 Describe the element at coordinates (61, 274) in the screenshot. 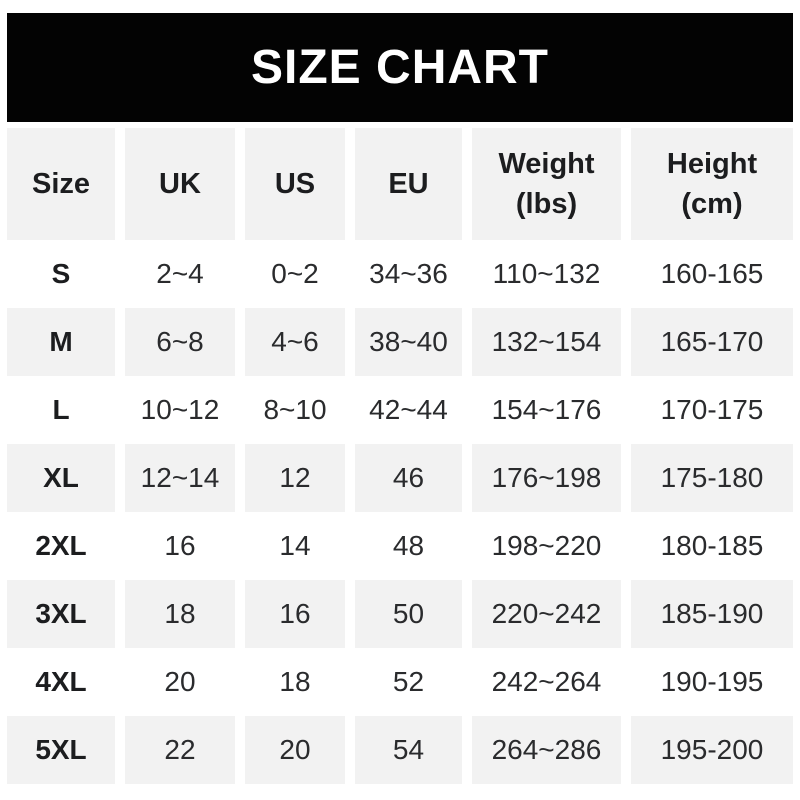

I see `size-cell: S` at that location.